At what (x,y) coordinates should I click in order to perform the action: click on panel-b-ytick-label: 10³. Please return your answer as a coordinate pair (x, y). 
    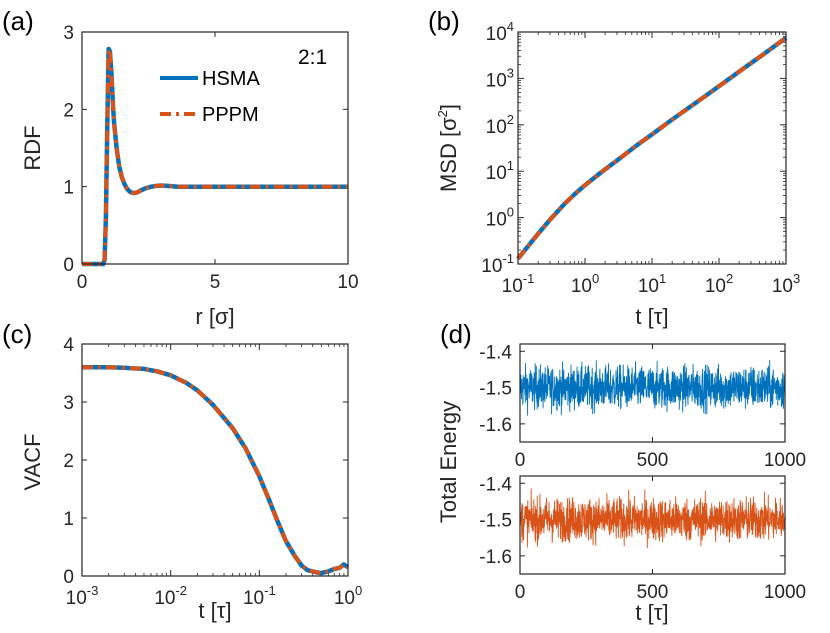
    Looking at the image, I should click on (500, 78).